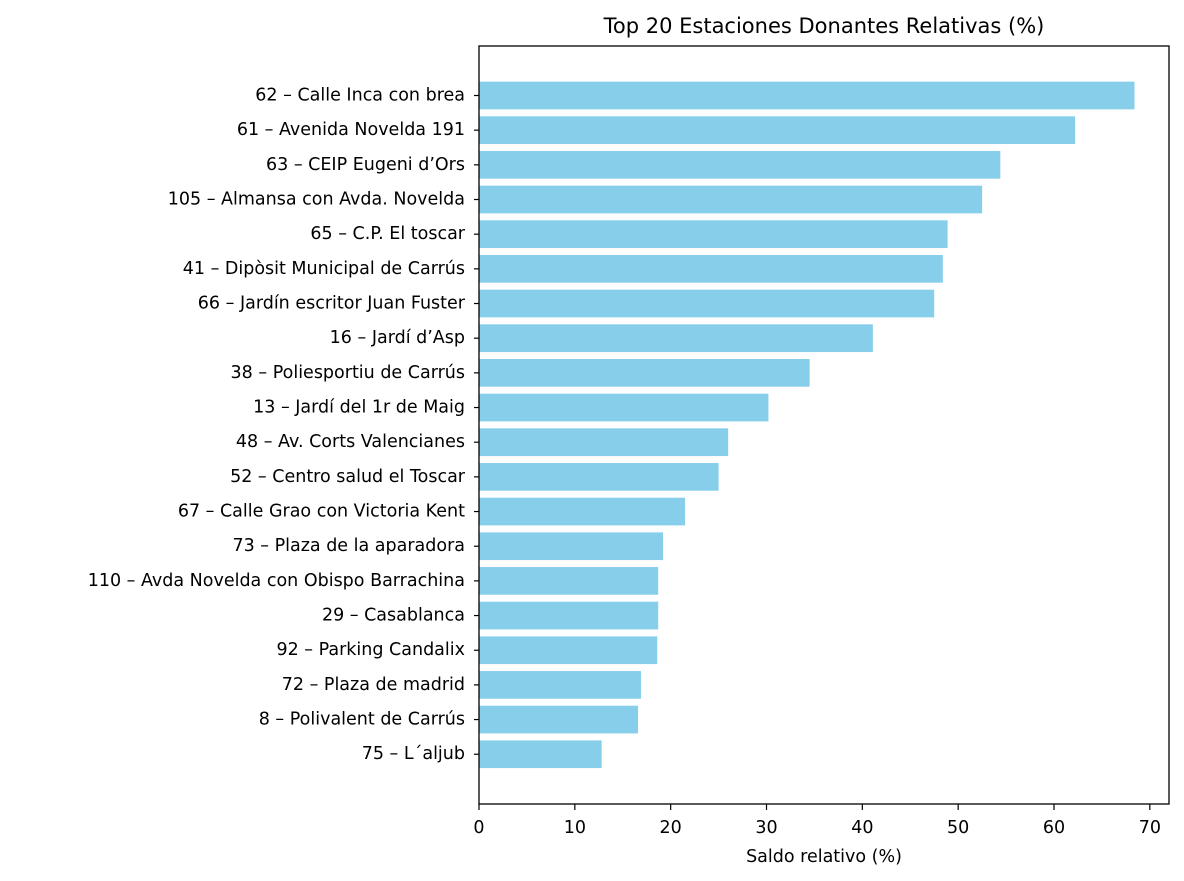  Describe the element at coordinates (373, 685) in the screenshot. I see `y-tick-label: 72 – Plaza de madrid` at that location.